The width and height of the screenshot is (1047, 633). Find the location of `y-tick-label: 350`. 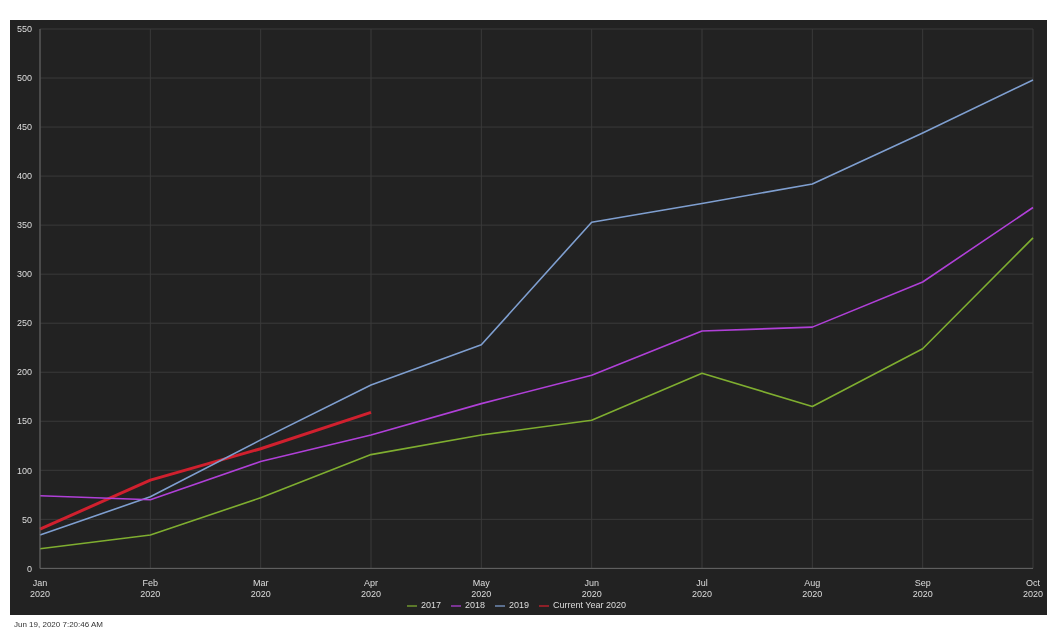

y-tick-label: 350 is located at coordinates (24, 225).